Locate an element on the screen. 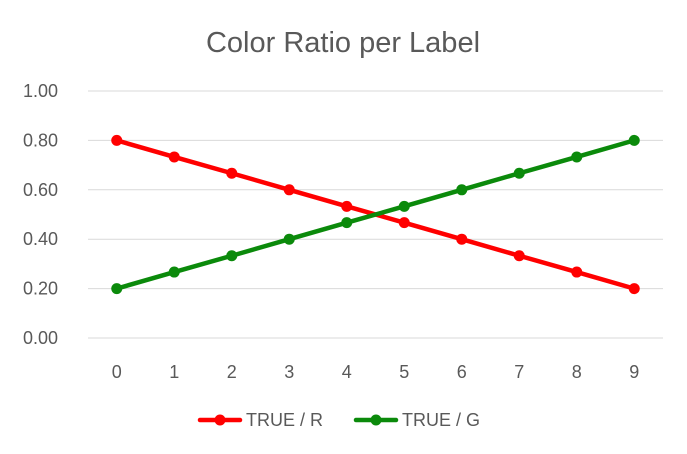 This screenshot has height=454, width=687. chart-title: Color Ratio per Label is located at coordinates (343, 43).